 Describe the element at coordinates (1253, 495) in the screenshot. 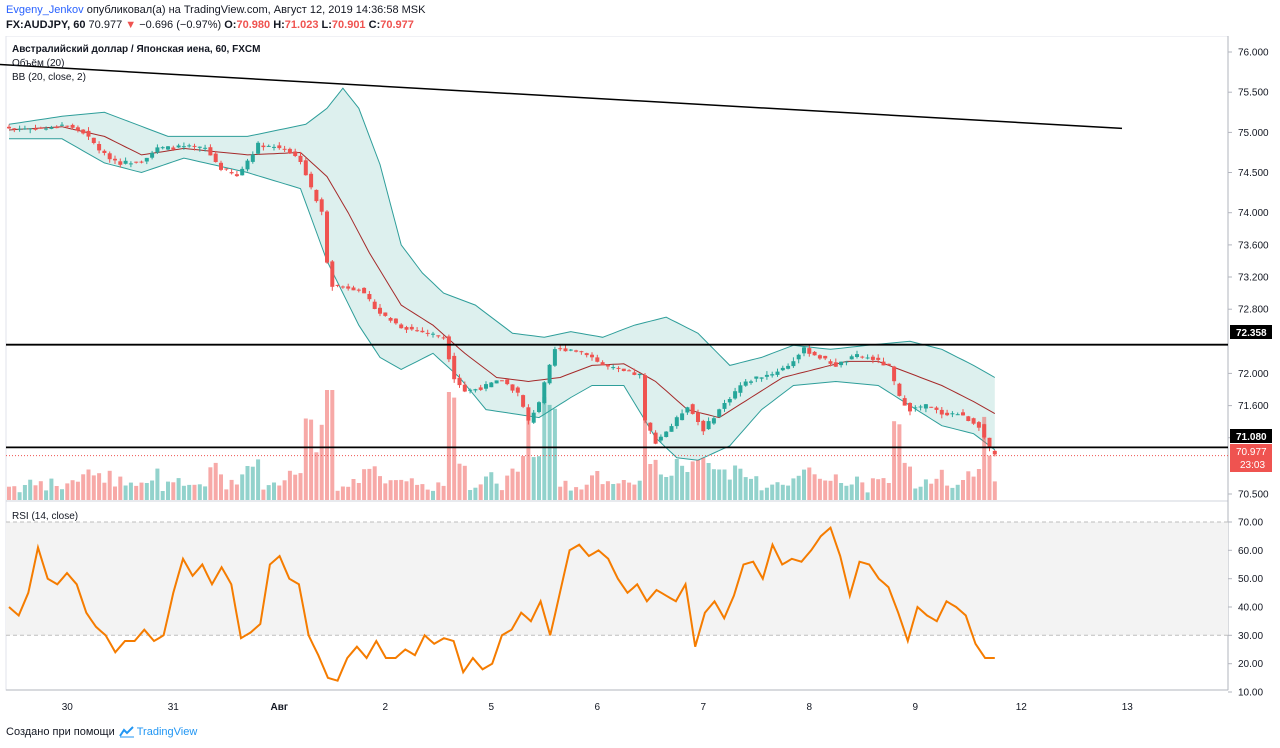

I see `price-tick-label: 70.500` at that location.